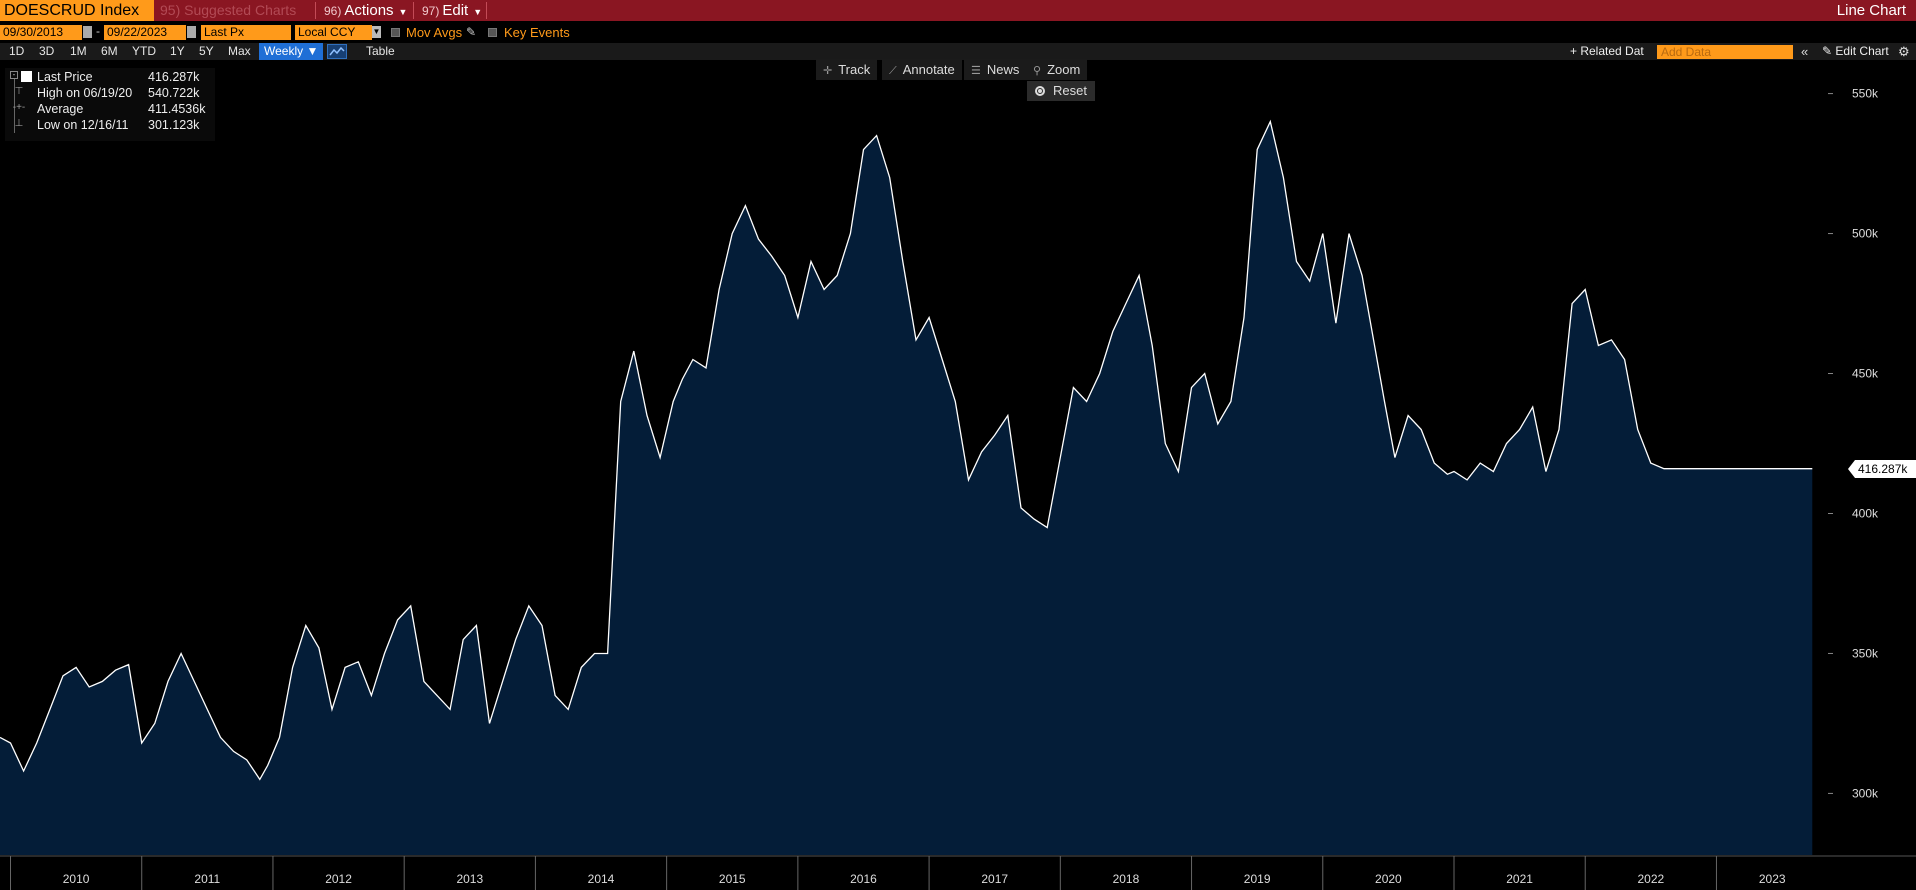 Image resolution: width=1916 pixels, height=890 pixels. I want to click on x-axis-band, so click(958, 873).